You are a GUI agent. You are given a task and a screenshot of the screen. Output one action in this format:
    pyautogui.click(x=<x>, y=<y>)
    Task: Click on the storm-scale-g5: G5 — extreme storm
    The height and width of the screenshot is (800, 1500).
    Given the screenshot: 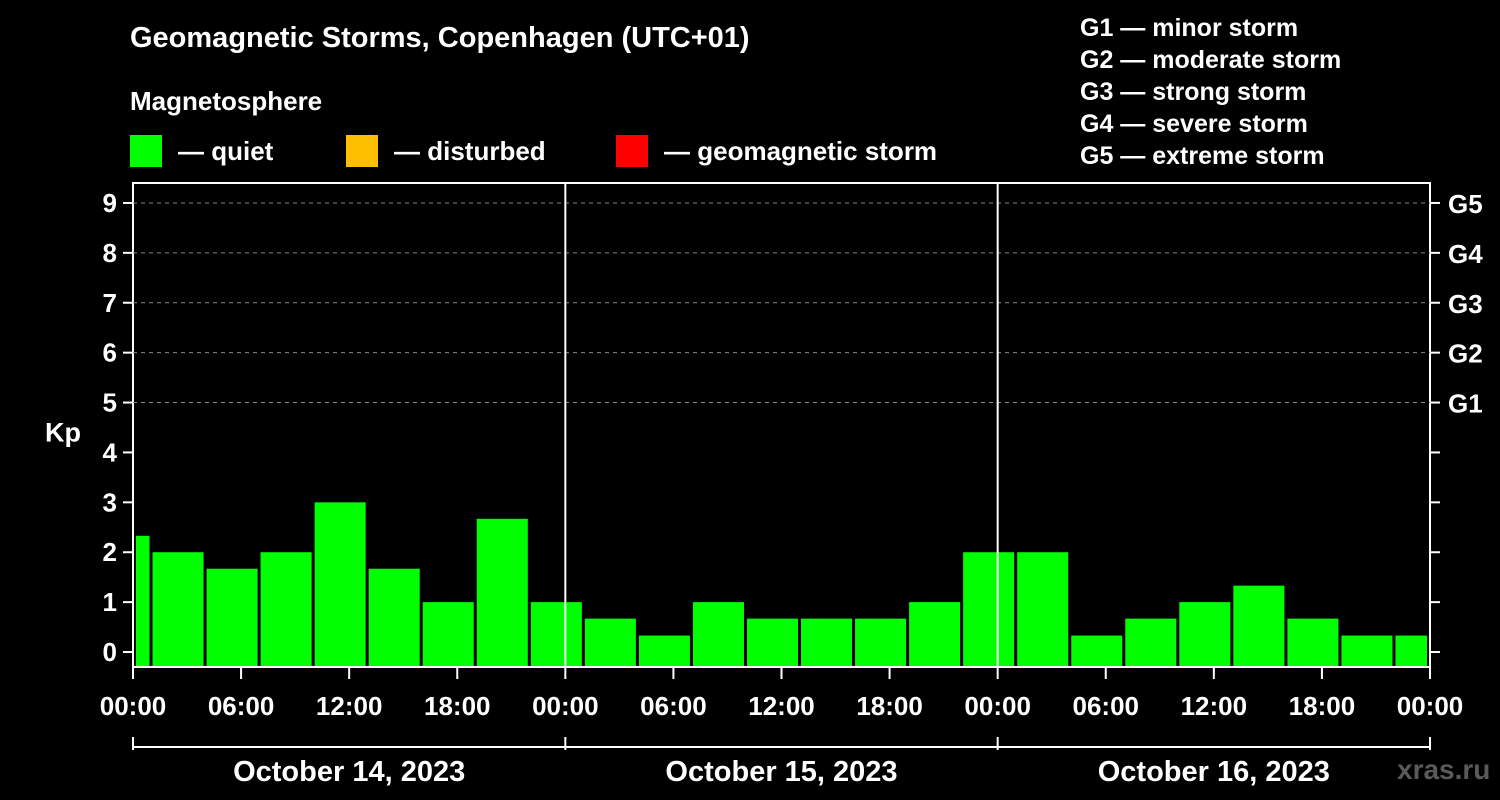 What is the action you would take?
    pyautogui.click(x=1202, y=156)
    